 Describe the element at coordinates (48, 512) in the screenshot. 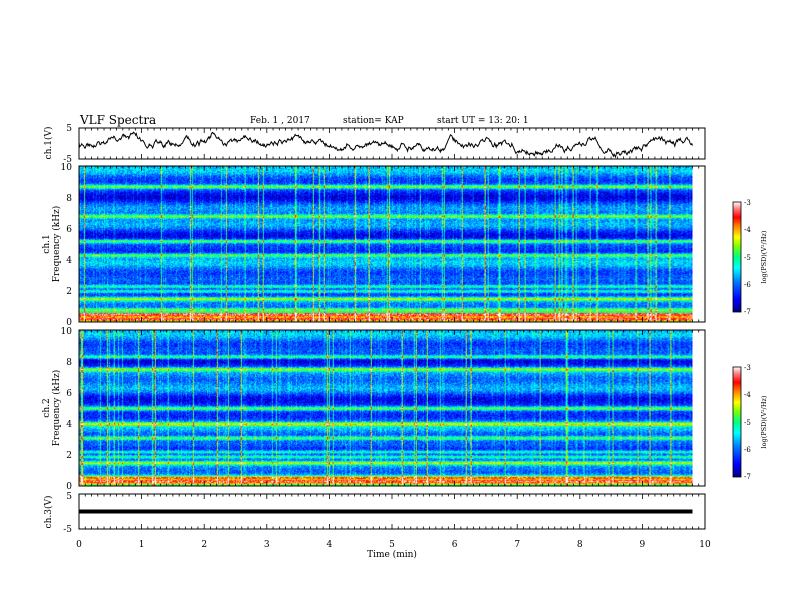

I see `ch3-waveform-ylabel: ch.3(V)` at that location.